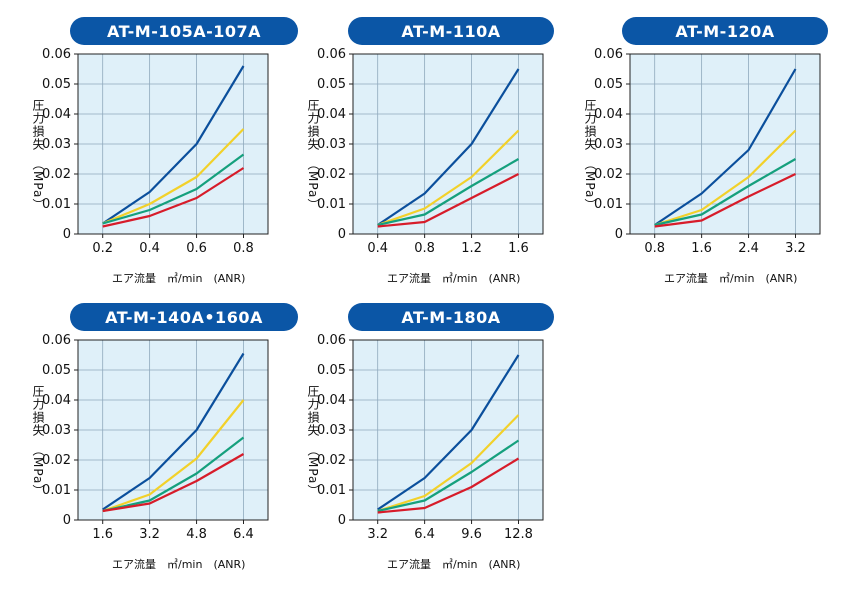  Describe the element at coordinates (102, 248) in the screenshot. I see `x-tick-label: 0.2` at that location.